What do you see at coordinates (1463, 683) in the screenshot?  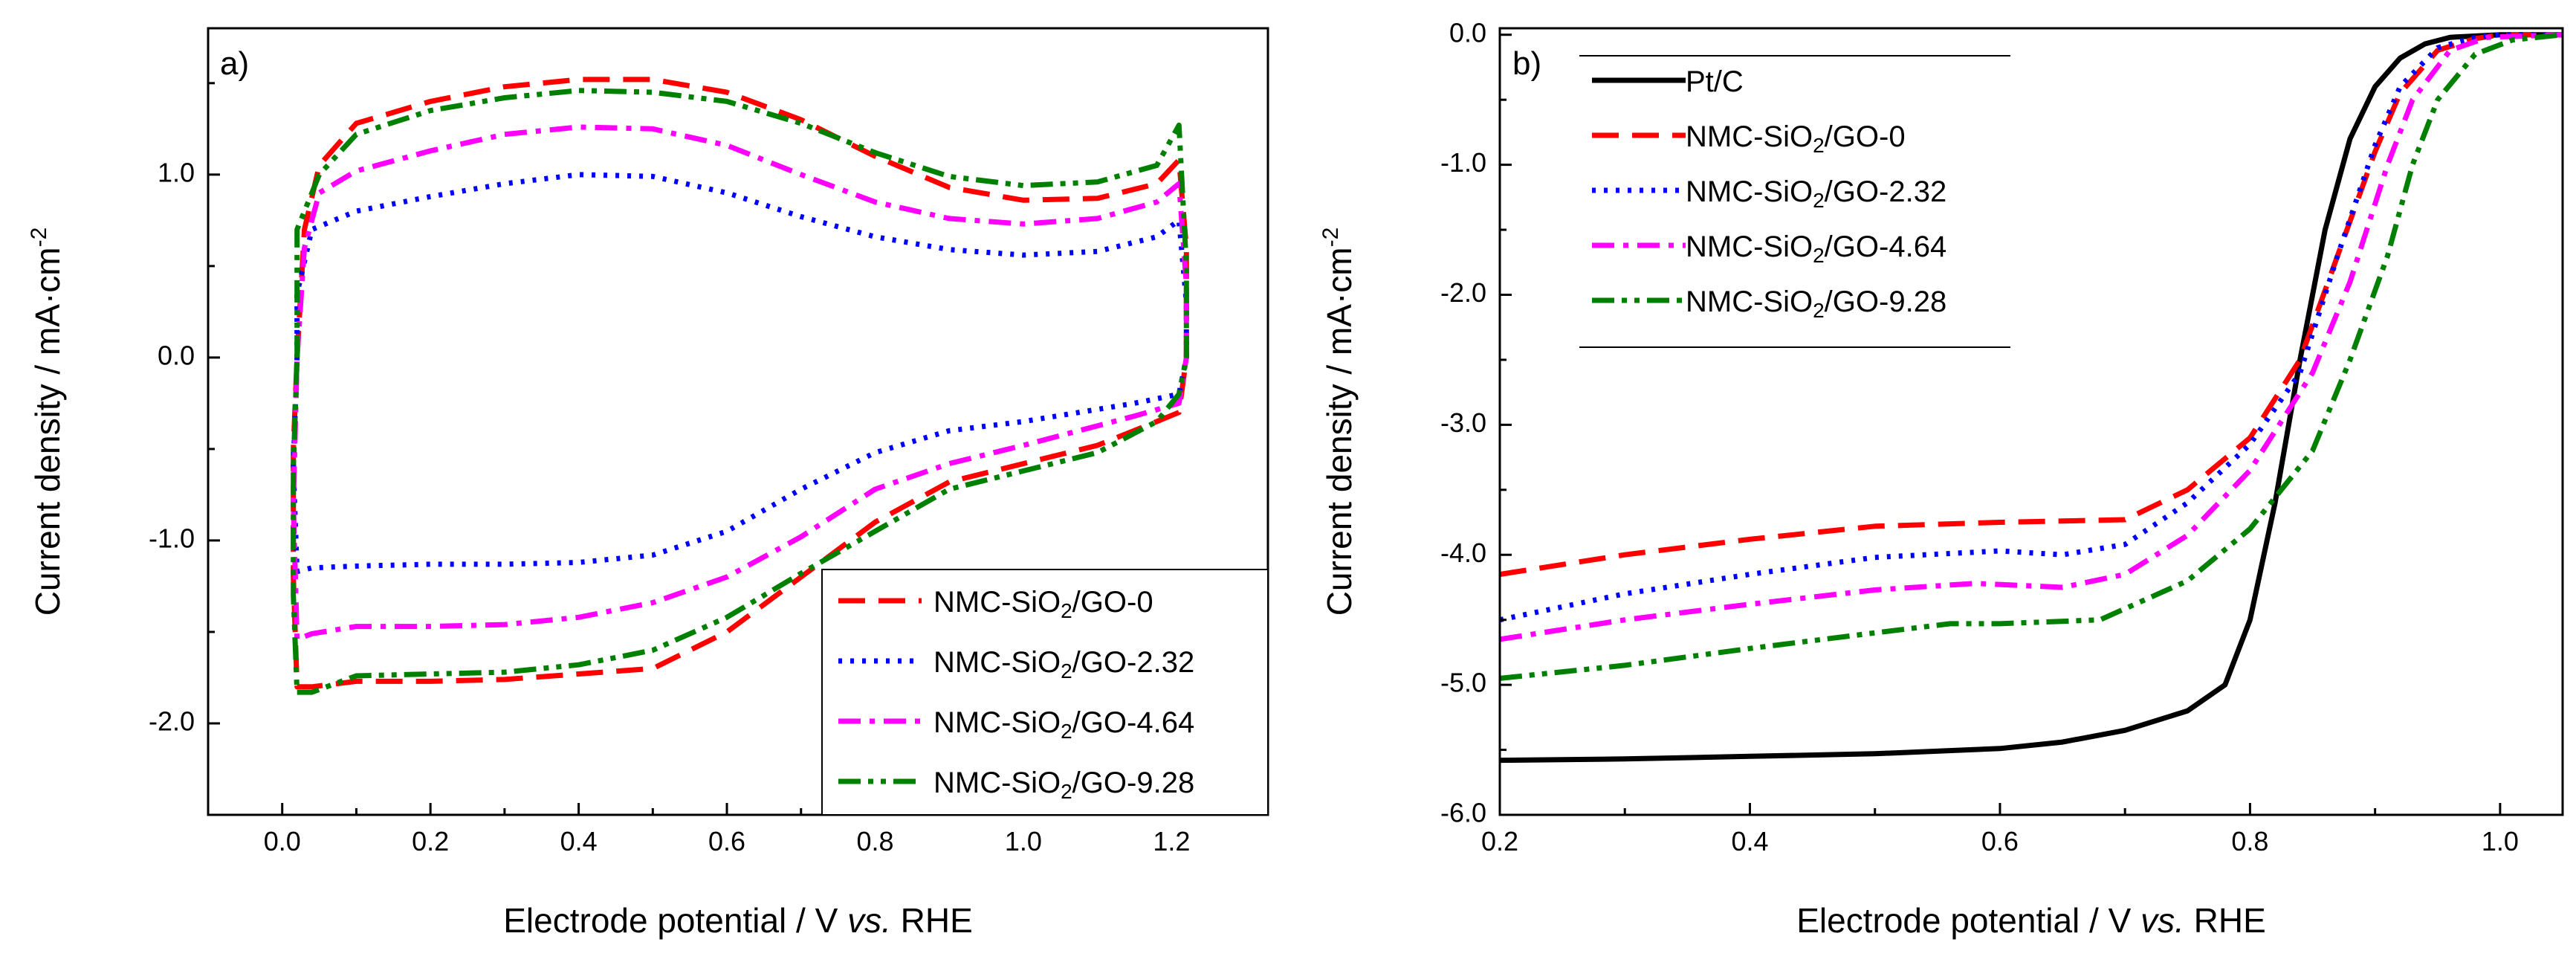 I see `y-tick-label: -5.0` at bounding box center [1463, 683].